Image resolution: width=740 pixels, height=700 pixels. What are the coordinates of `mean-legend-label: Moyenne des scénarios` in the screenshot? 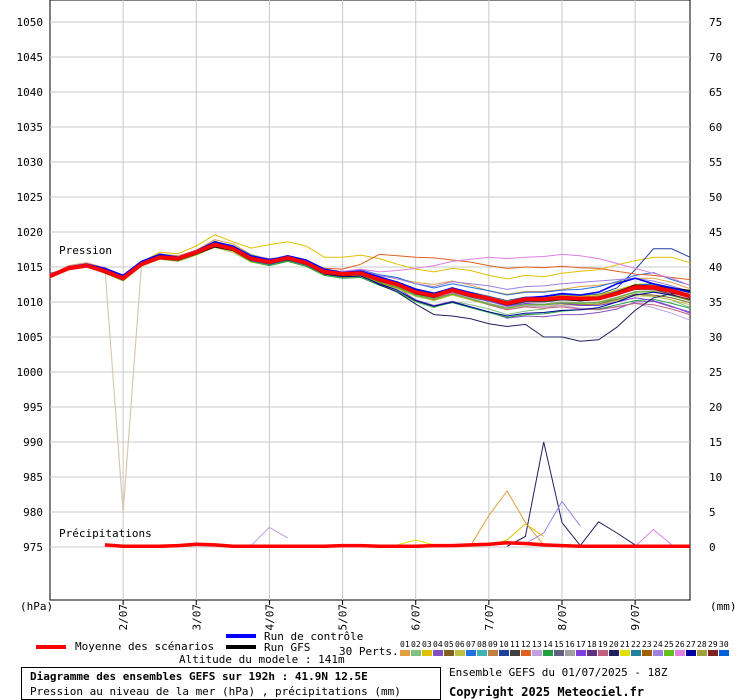 It's located at (145, 646).